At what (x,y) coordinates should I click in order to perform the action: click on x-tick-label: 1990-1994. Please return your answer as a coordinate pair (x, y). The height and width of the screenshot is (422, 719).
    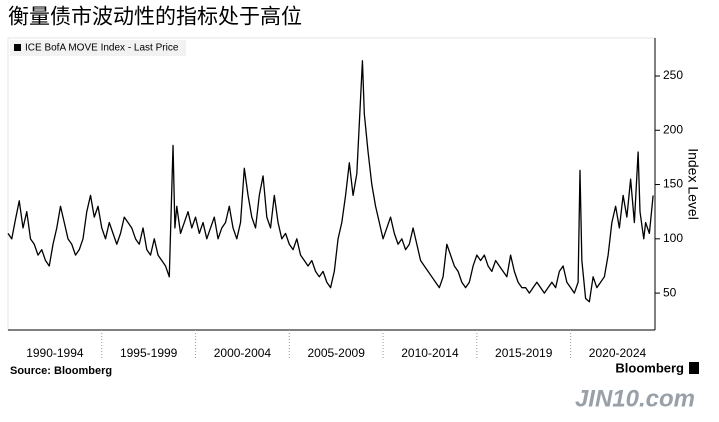
    Looking at the image, I should click on (55, 353).